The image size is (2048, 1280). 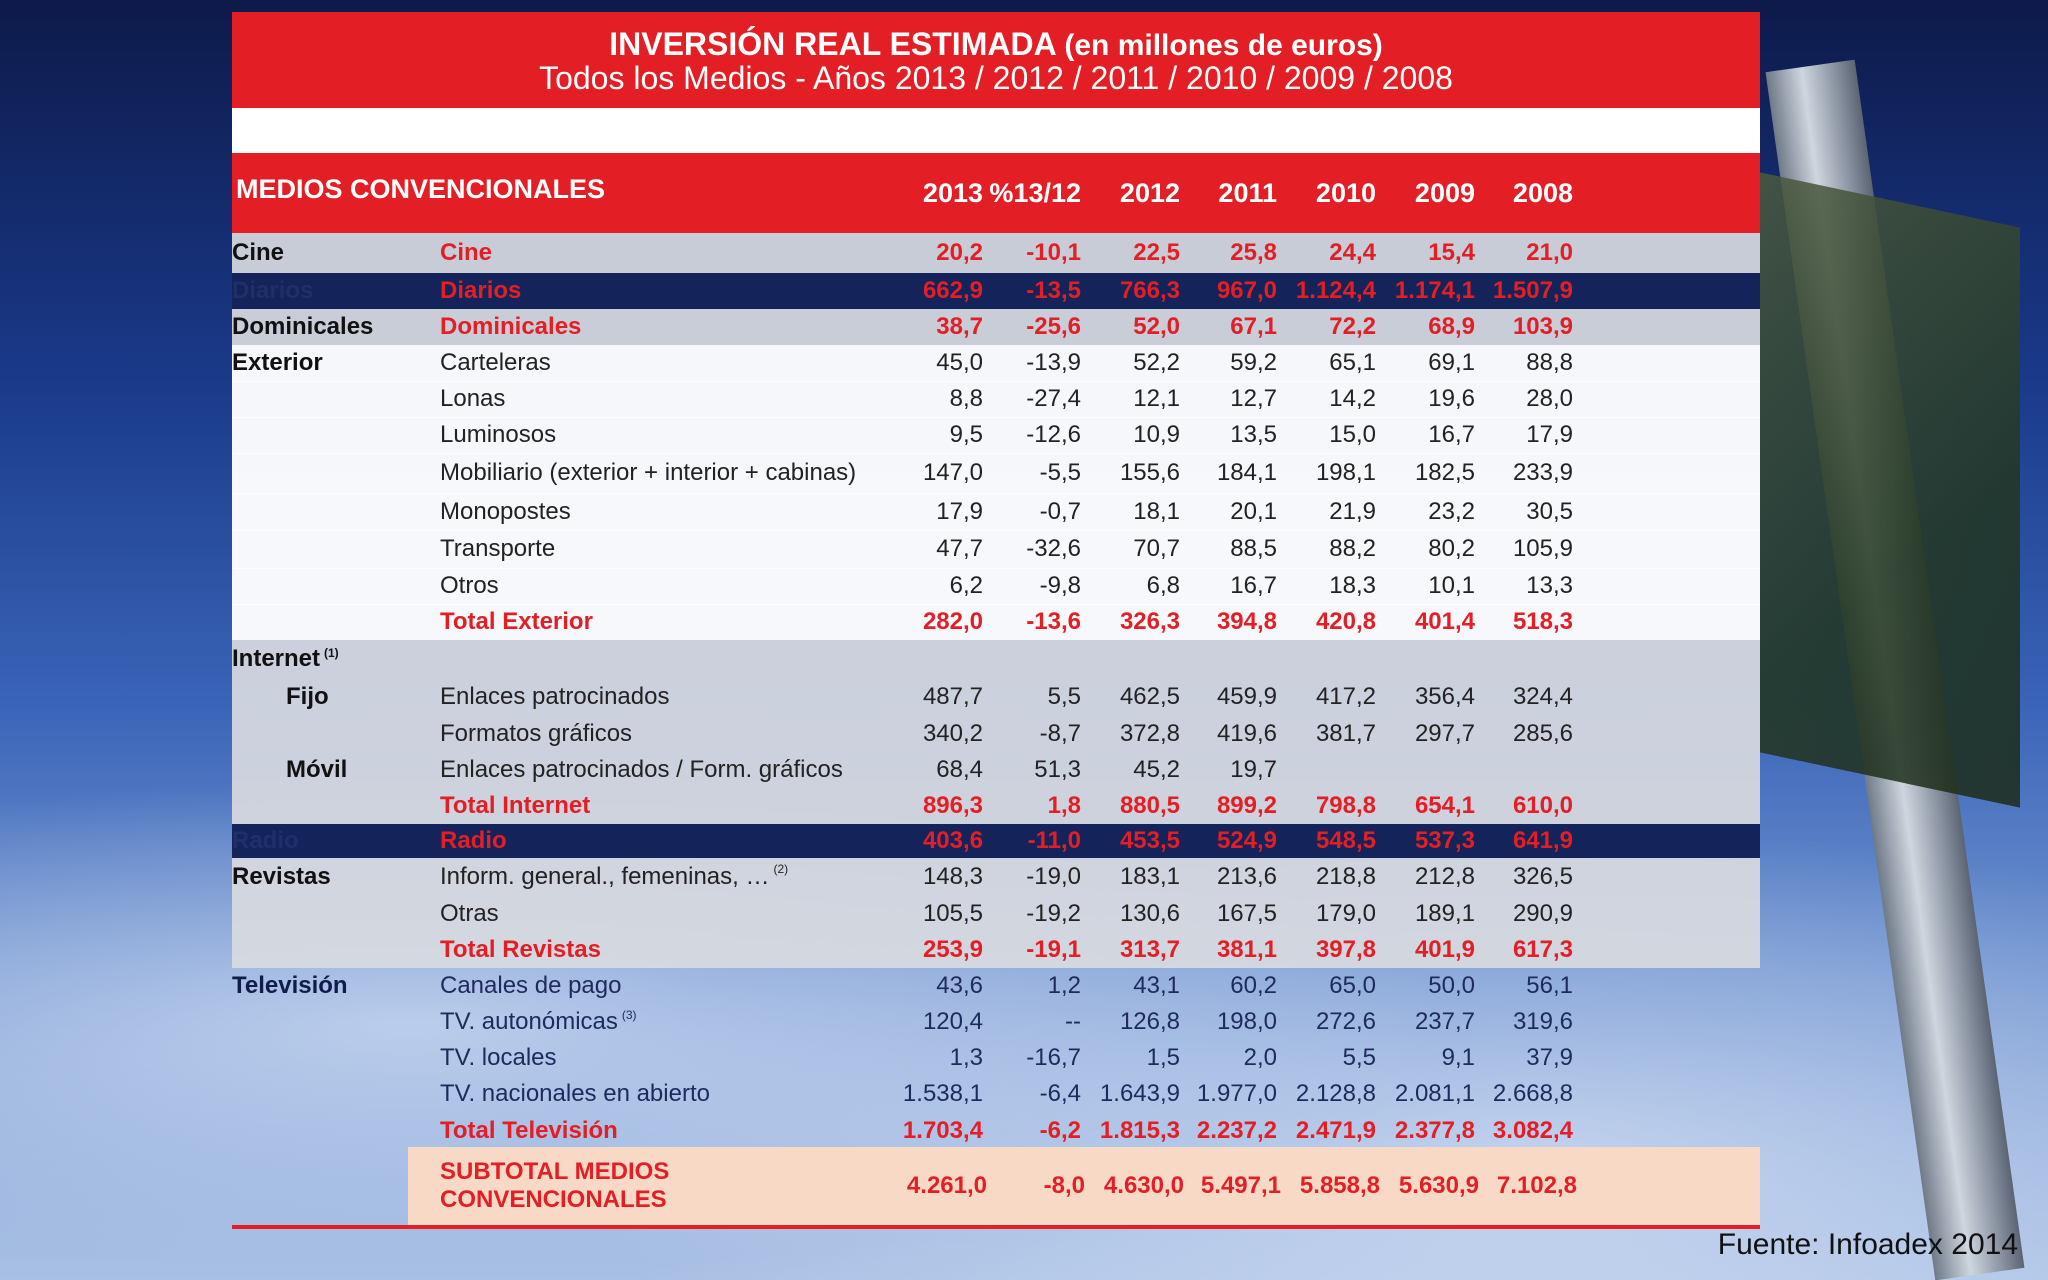 I want to click on value-cell: 1,8, so click(x=1064, y=805).